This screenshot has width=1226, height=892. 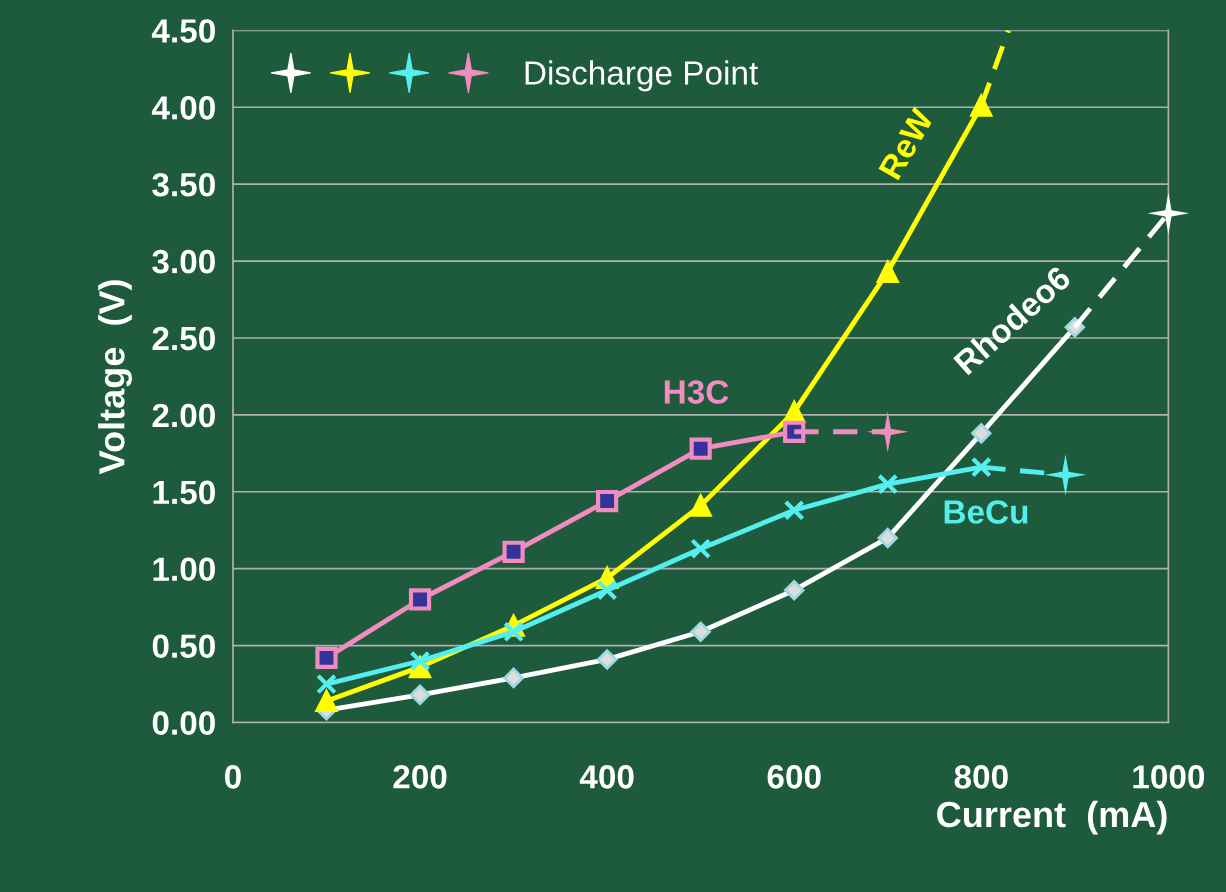 What do you see at coordinates (606, 777) in the screenshot?
I see `x-tick-label: 400` at bounding box center [606, 777].